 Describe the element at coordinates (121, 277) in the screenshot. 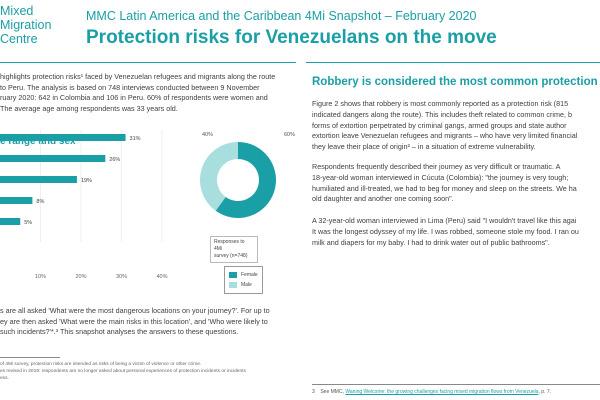

I see `x-tick-label: 30%` at that location.